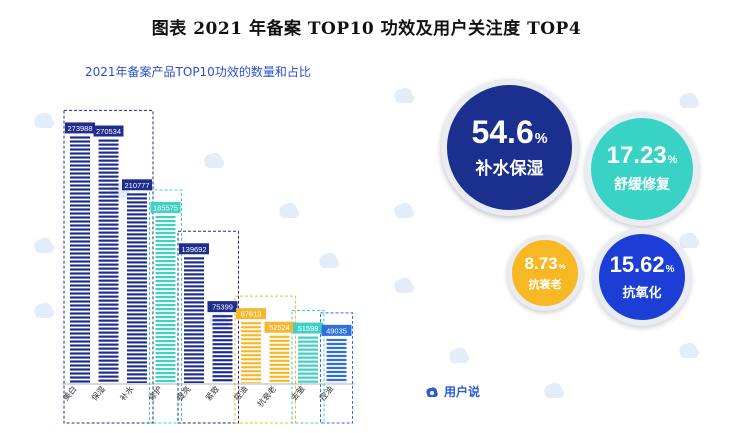  What do you see at coordinates (70, 393) in the screenshot?
I see `category-tick-label: 美白` at bounding box center [70, 393].